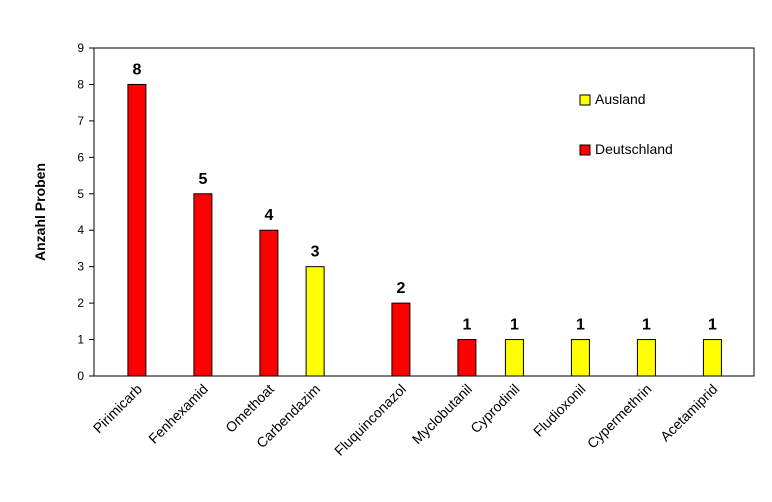 The height and width of the screenshot is (502, 772). I want to click on y-axis: 0 1 2 3 4 5 6 7 8 9, so click(85, 212).